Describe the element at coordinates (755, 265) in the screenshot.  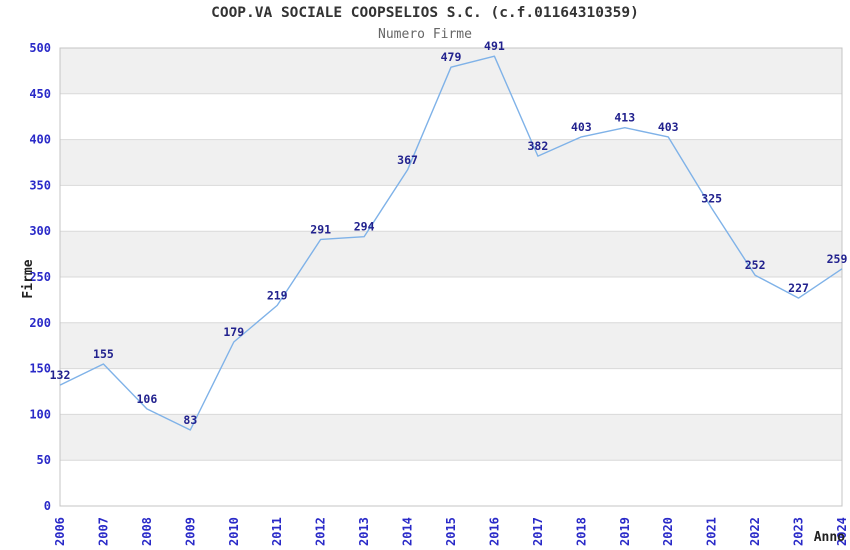
I see `data-point-label: 252` at that location.